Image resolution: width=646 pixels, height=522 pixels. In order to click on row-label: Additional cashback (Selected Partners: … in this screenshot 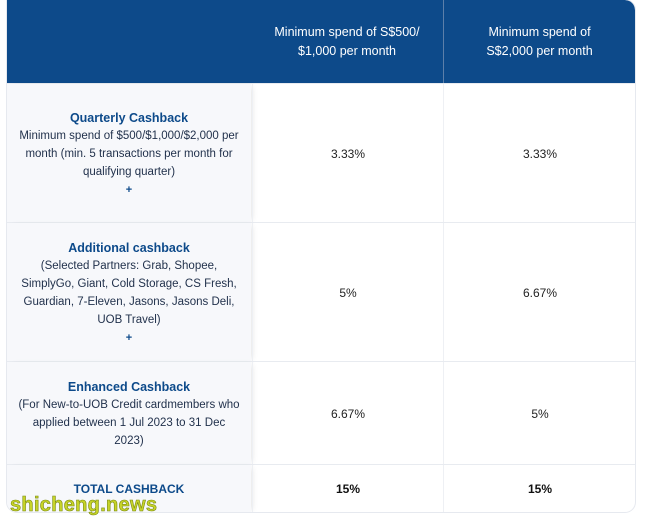, I will do `click(129, 292)`.